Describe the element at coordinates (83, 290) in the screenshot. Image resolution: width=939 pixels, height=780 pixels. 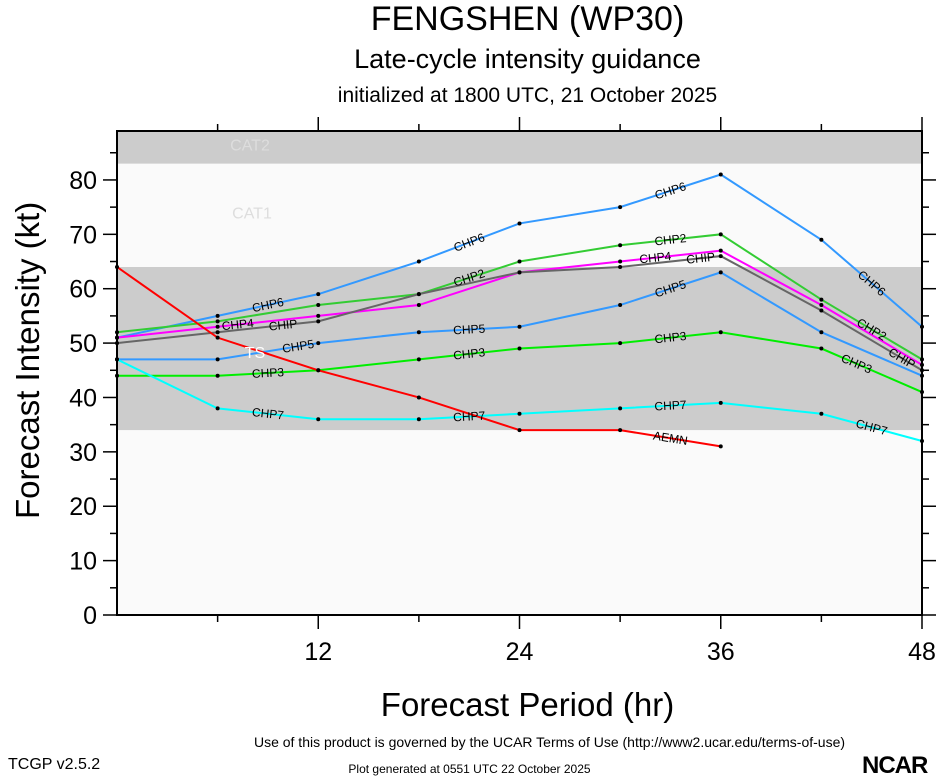
I see `y-tick-label: 60` at that location.